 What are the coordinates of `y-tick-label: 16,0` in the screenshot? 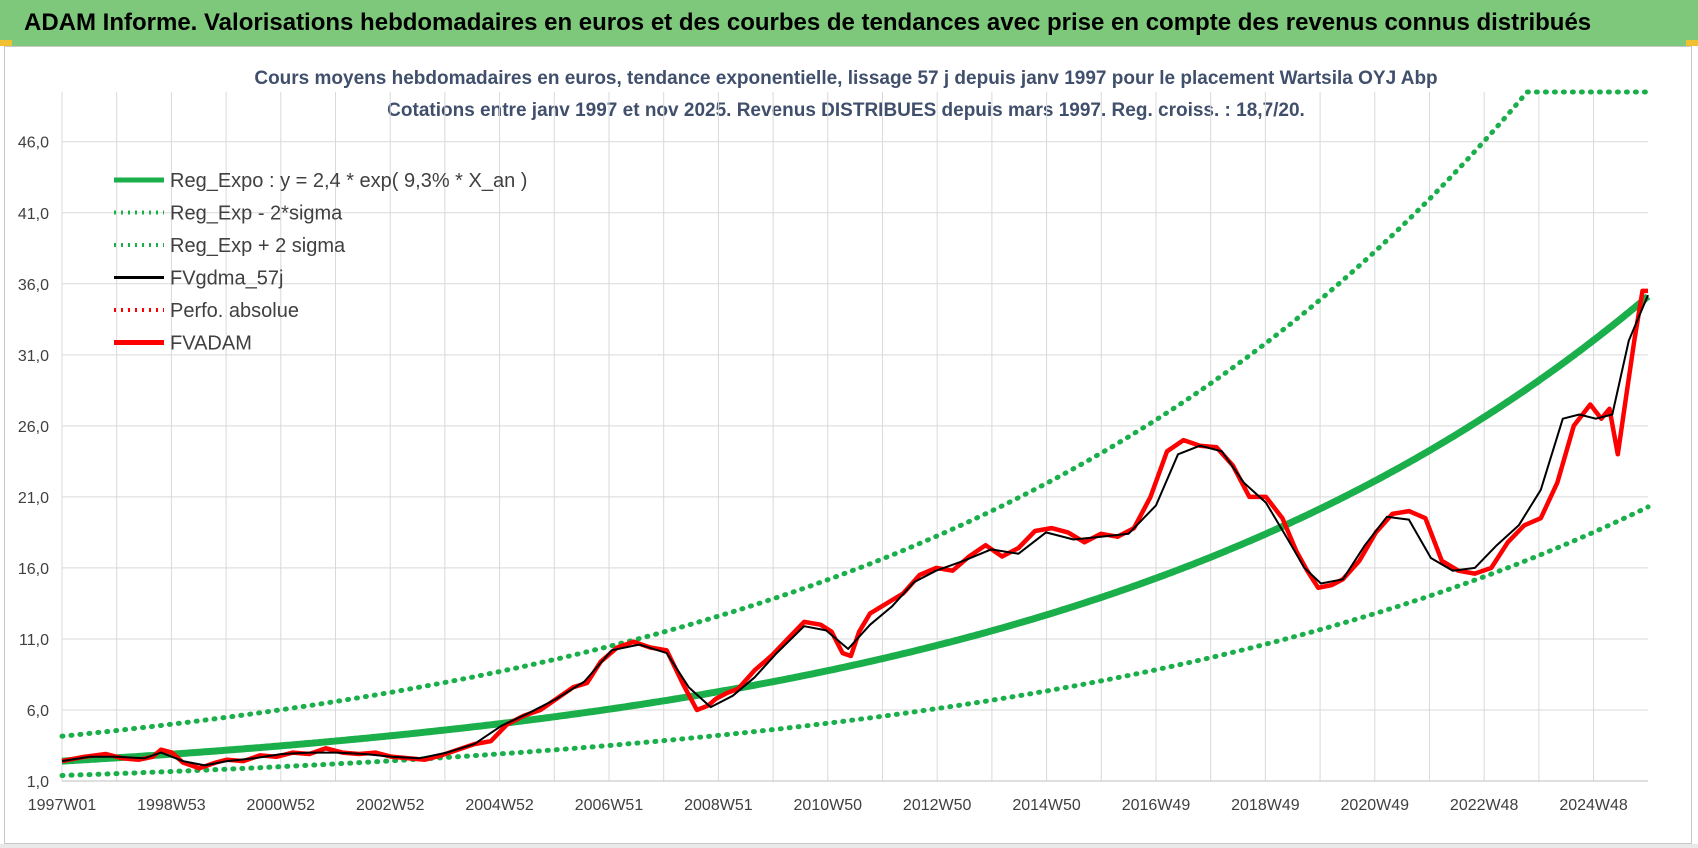 It's located at (33, 569).